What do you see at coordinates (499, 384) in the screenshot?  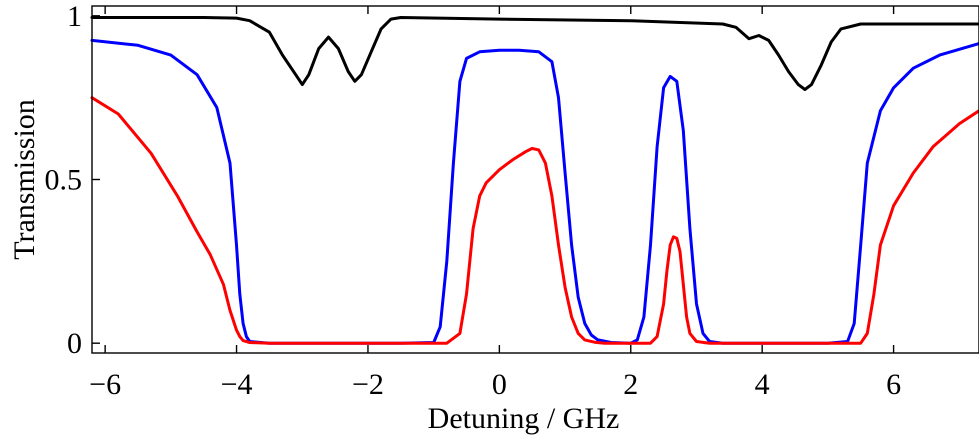 I see `x-tick-label: 0` at bounding box center [499, 384].